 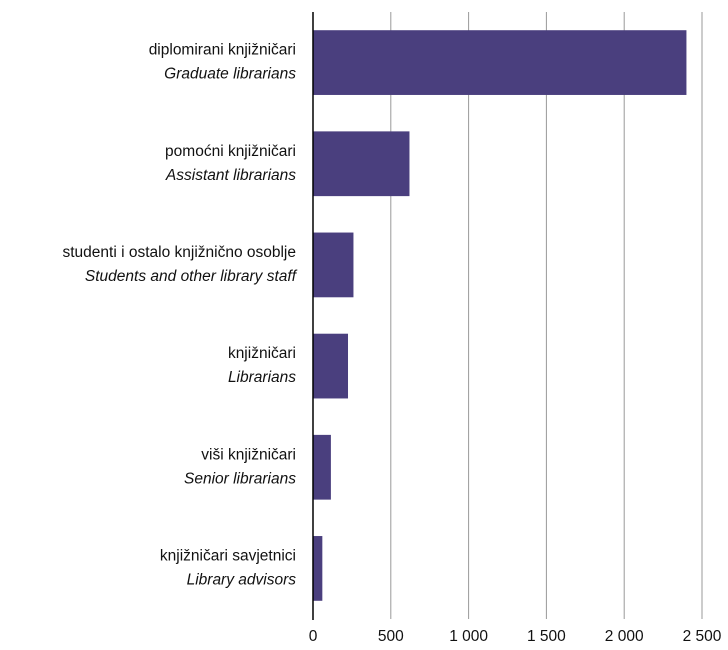 What do you see at coordinates (242, 580) in the screenshot?
I see `y-tick-label-translation: Library advisors` at bounding box center [242, 580].